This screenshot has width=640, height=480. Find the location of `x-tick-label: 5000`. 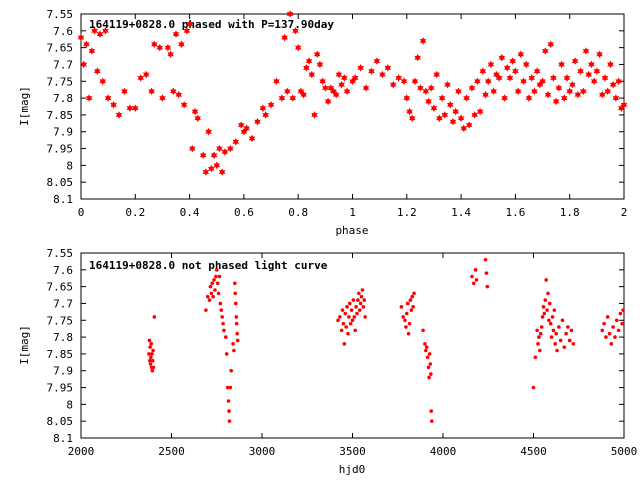

x-tick-label: 5000 is located at coordinates (624, 451).